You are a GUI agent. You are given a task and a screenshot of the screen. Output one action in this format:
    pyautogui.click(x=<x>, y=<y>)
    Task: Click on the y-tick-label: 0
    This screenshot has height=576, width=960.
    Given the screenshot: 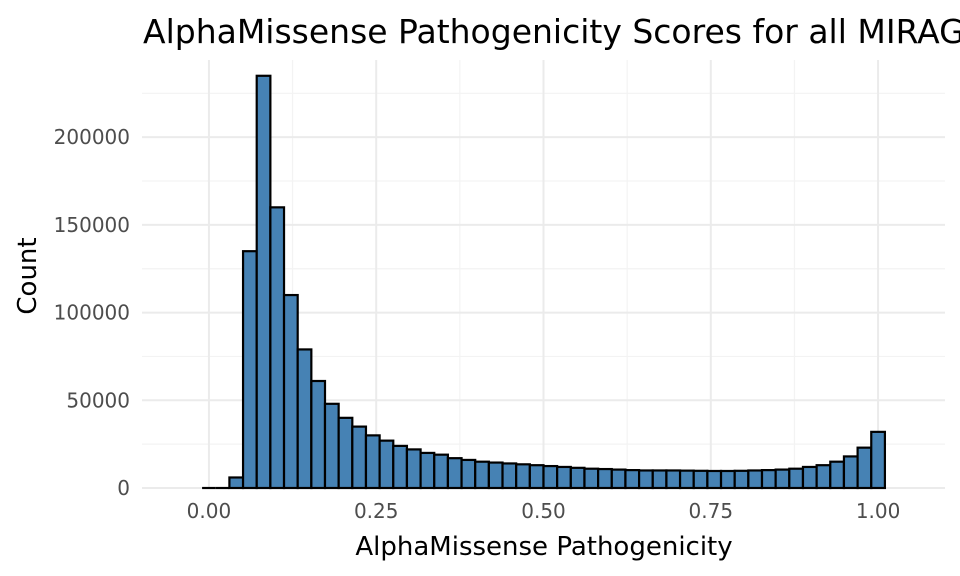 What is the action you would take?
    pyautogui.click(x=123, y=488)
    